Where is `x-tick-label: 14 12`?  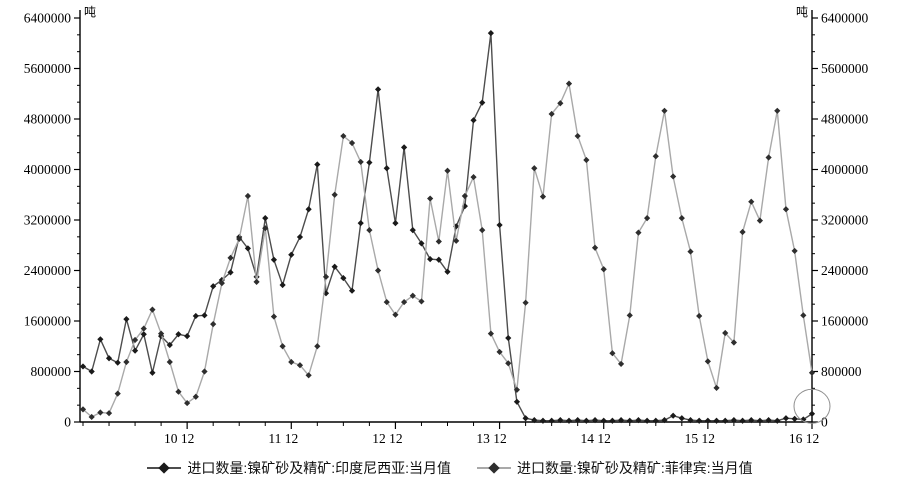 x-tick-label: 14 12 is located at coordinates (596, 438).